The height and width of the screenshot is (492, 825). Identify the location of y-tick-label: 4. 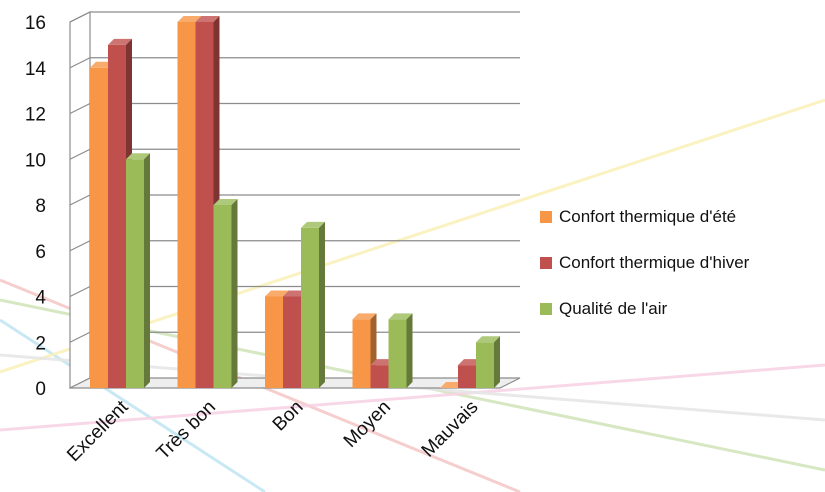
(40, 298).